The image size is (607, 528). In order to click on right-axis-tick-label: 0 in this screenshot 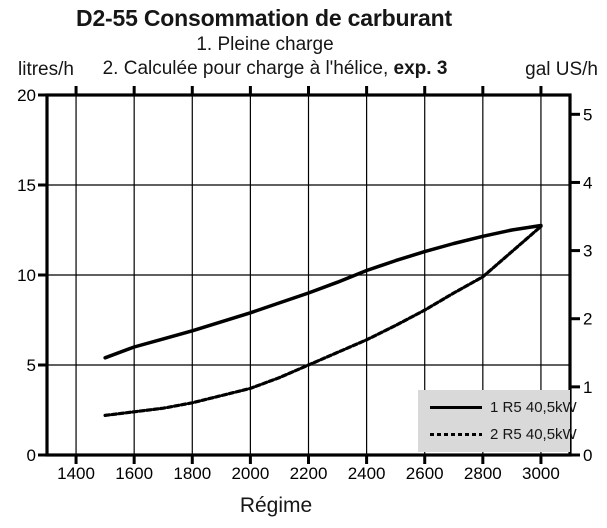, I will do `click(587, 455)`.